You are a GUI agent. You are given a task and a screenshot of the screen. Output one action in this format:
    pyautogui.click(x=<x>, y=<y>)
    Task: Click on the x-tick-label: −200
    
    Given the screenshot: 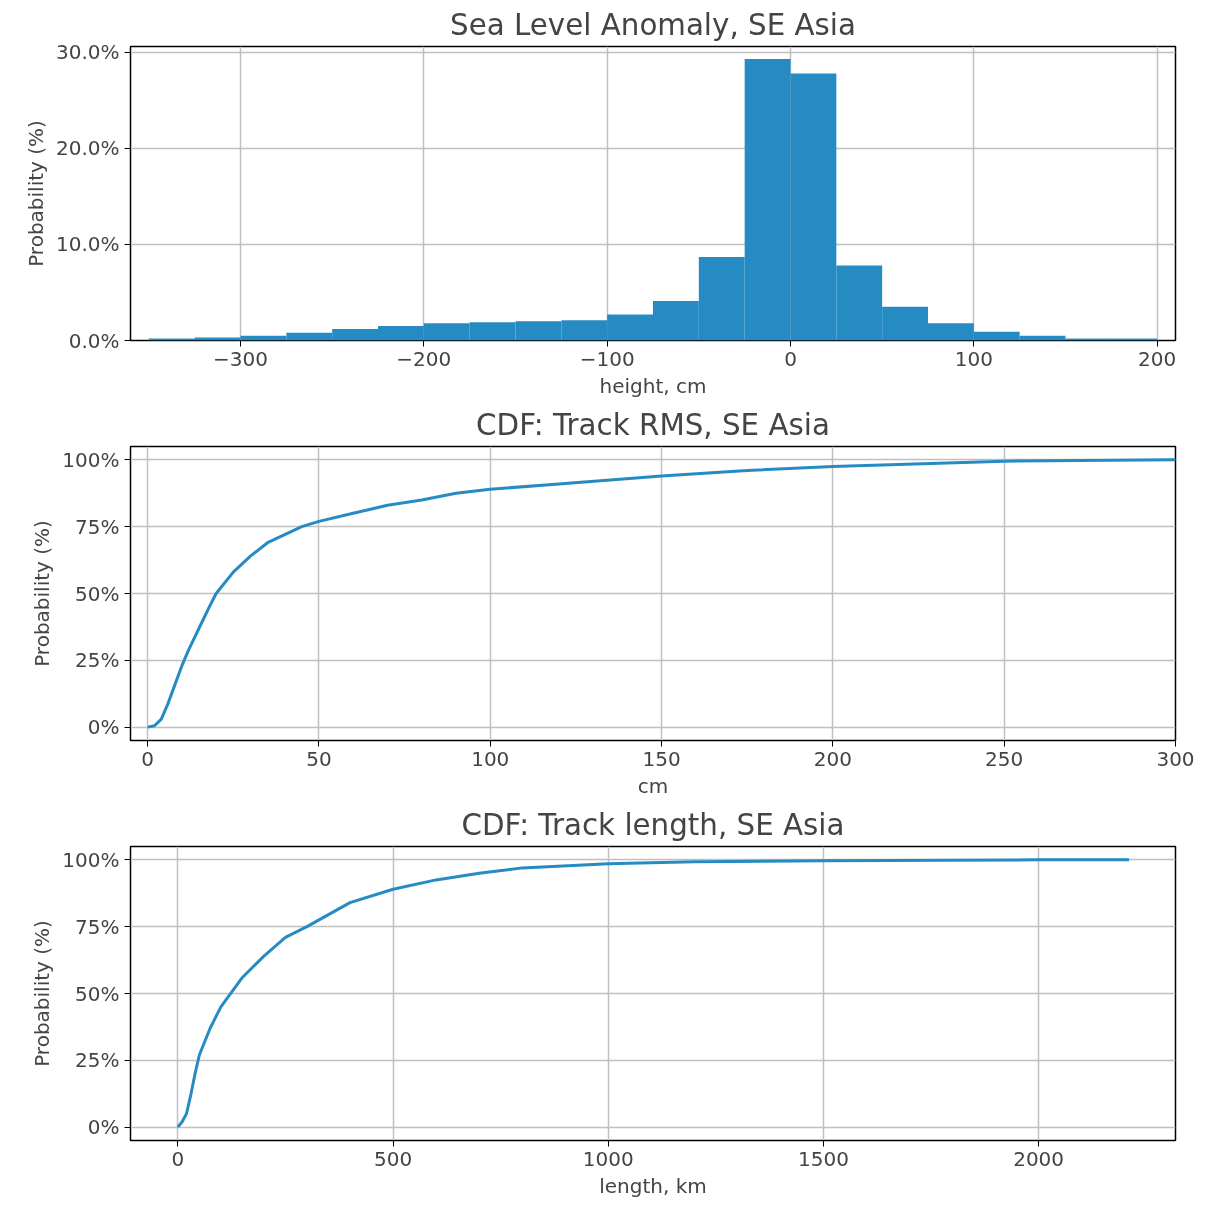 What is the action you would take?
    pyautogui.click(x=424, y=358)
    